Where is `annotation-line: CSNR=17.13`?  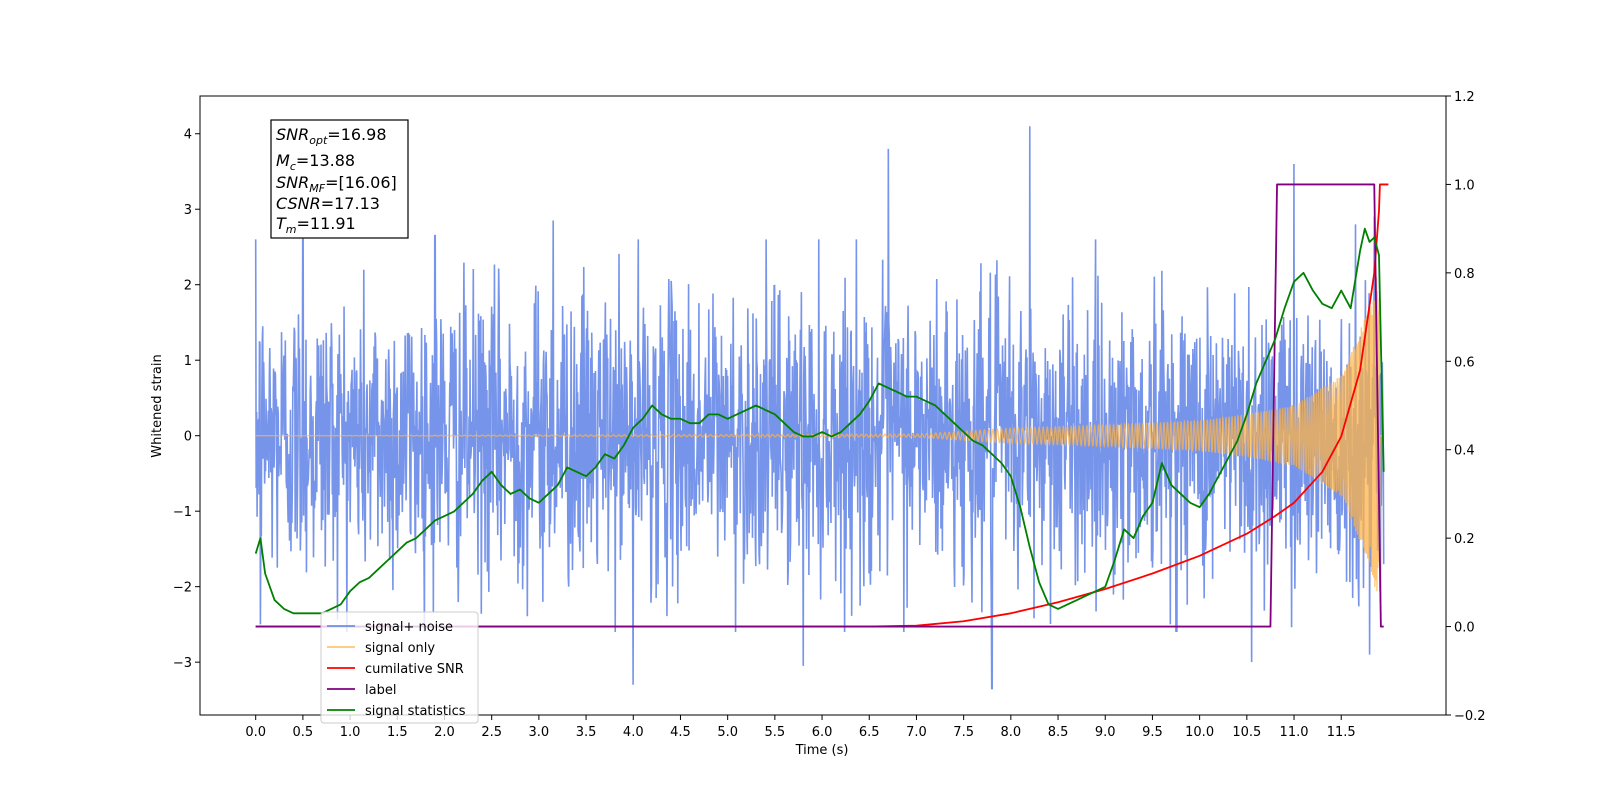 annotation-line: CSNR=17.13 is located at coordinates (328, 203).